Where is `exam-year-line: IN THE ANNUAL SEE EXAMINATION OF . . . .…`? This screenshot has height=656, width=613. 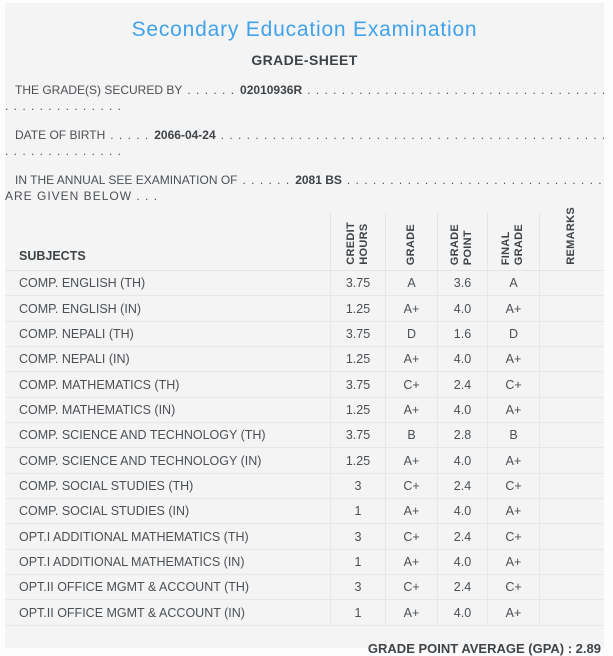
exam-year-line: IN THE ANNUAL SEE EXAMINATION OF . . . .… is located at coordinates (304, 180).